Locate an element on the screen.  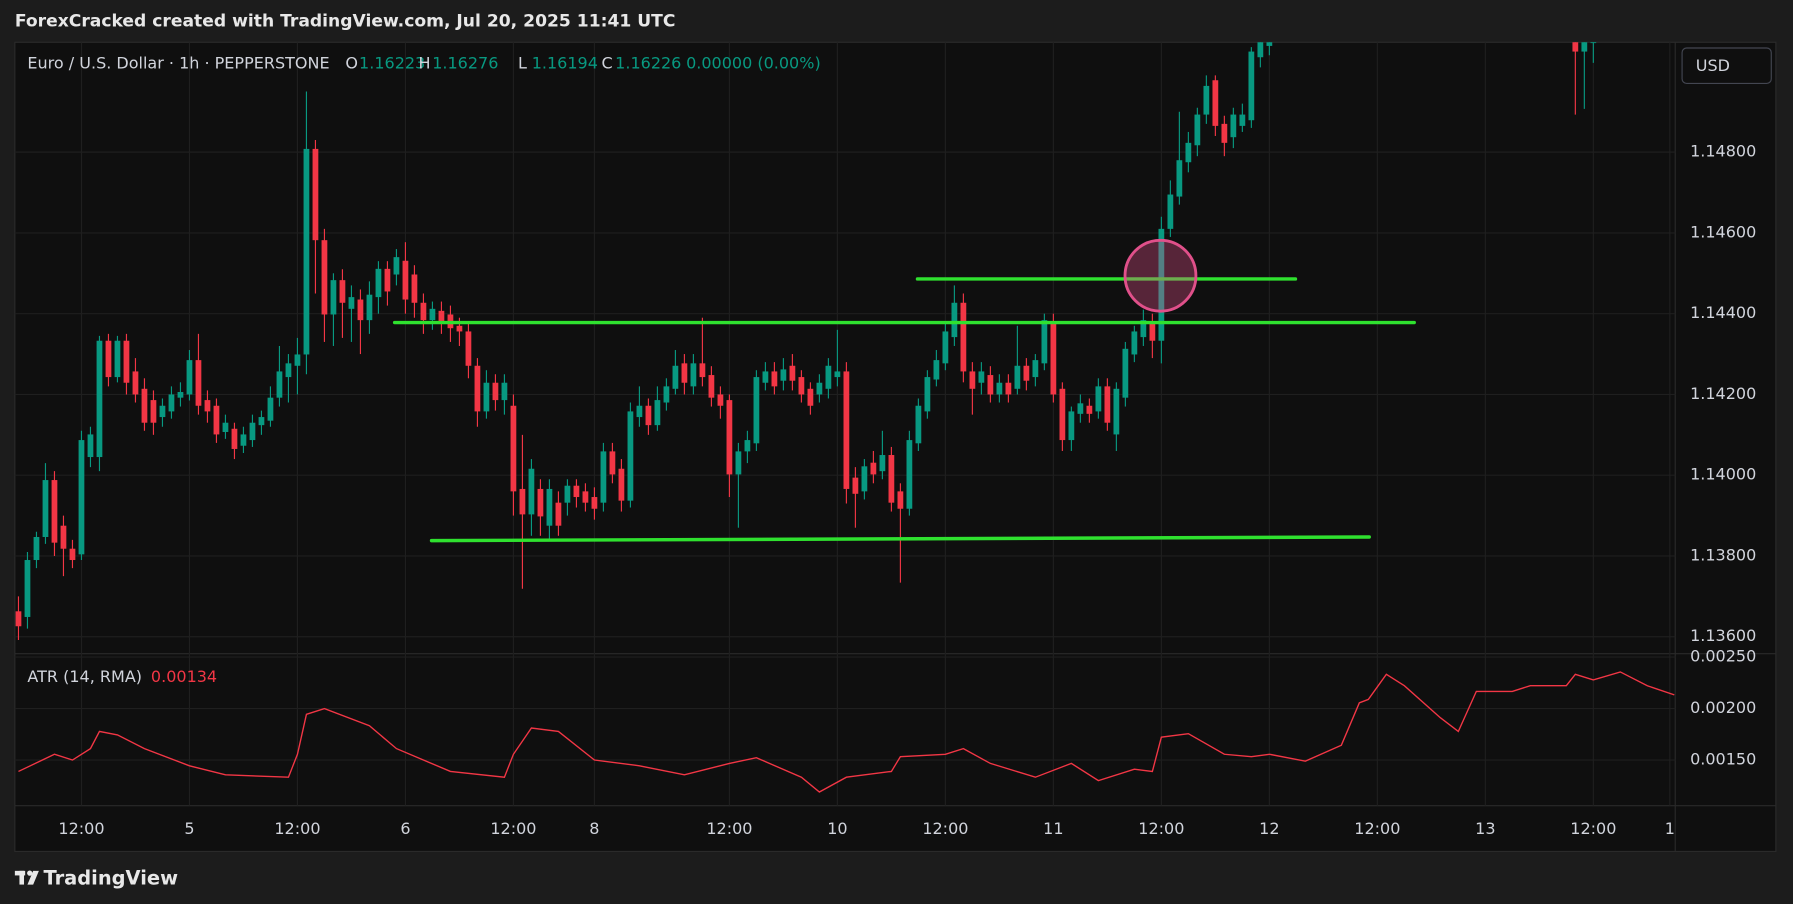
x-tick-label: 11 is located at coordinates (1053, 828).